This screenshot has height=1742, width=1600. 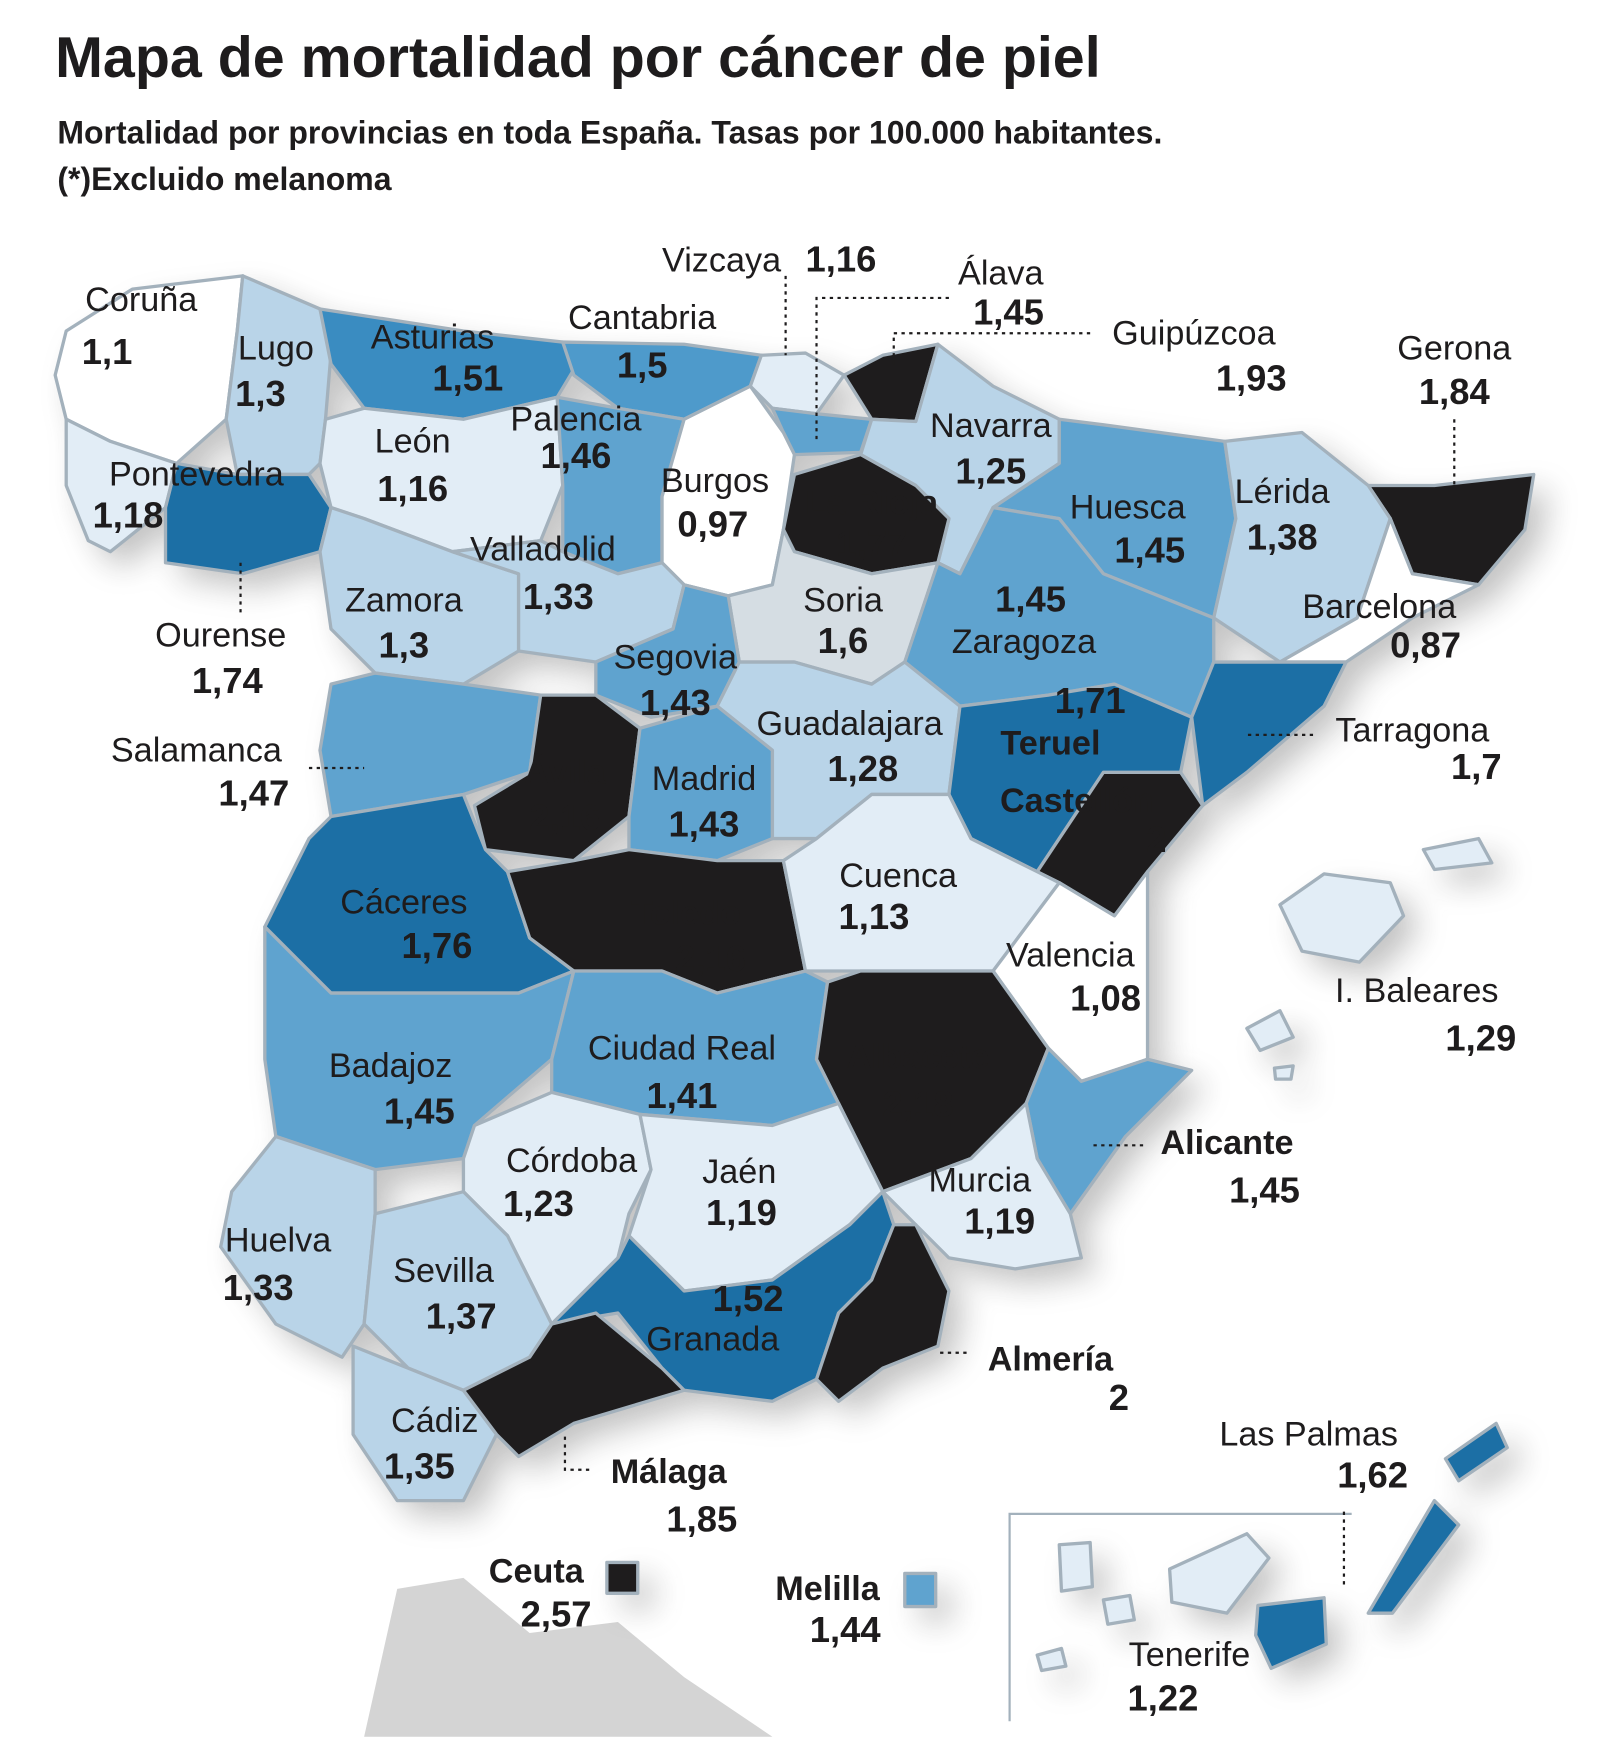 I want to click on province-name: Teruel, so click(x=1050, y=744).